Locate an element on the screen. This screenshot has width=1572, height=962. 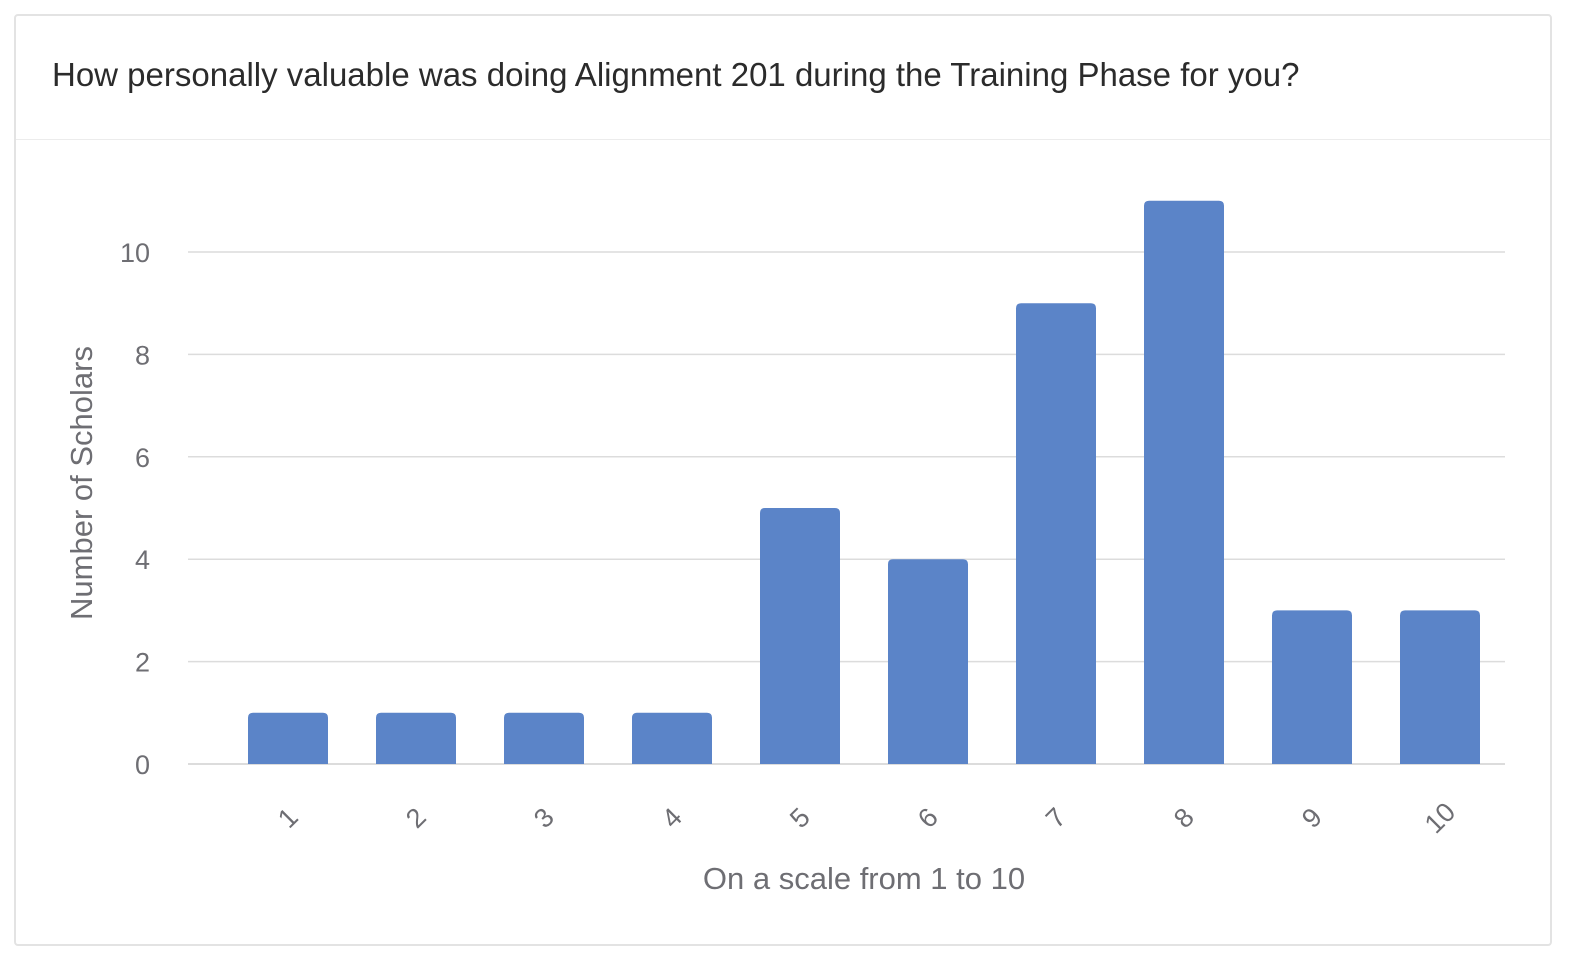
y-axis-ticks: 0 2 4 6 8 10 is located at coordinates (135, 509).